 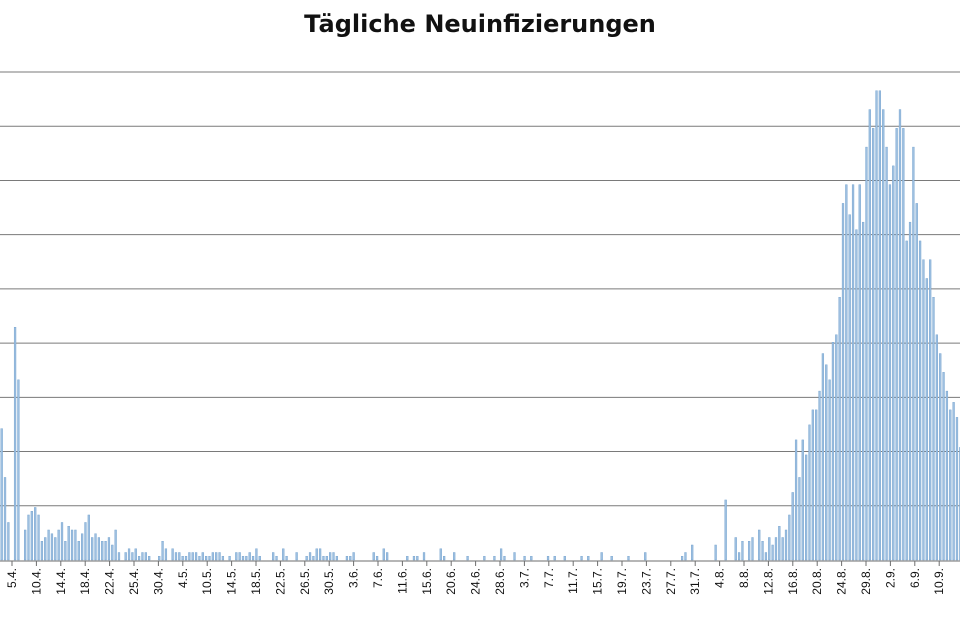 I want to click on x-tick-label: 10.9., so click(x=939, y=581).